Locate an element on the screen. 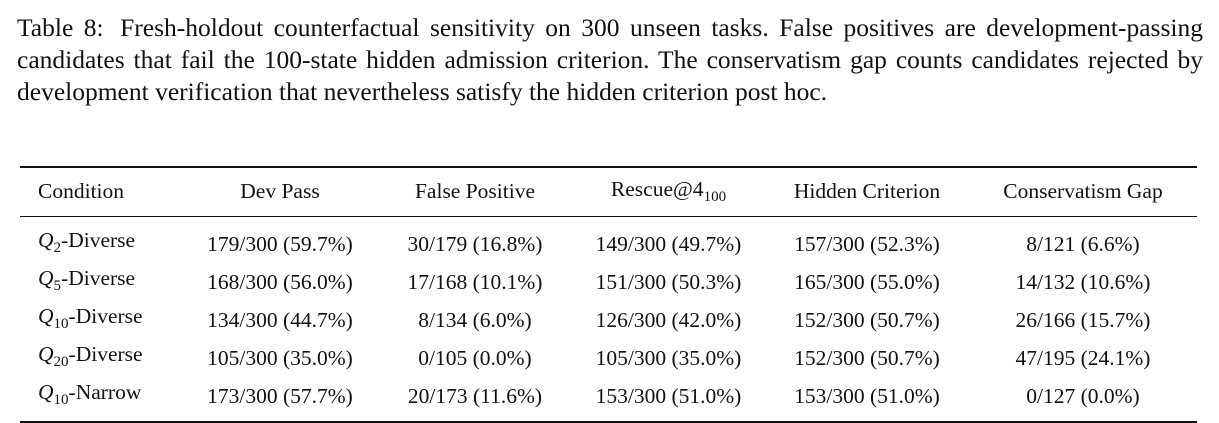 The image size is (1219, 423). cell-dev-pass: 105/300 (35.0%) is located at coordinates (280, 358).